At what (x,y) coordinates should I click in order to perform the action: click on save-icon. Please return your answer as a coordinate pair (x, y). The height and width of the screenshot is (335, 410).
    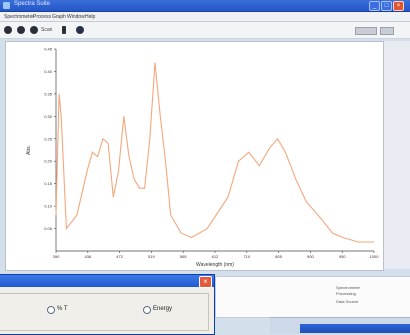
    Looking at the image, I should click on (21, 30).